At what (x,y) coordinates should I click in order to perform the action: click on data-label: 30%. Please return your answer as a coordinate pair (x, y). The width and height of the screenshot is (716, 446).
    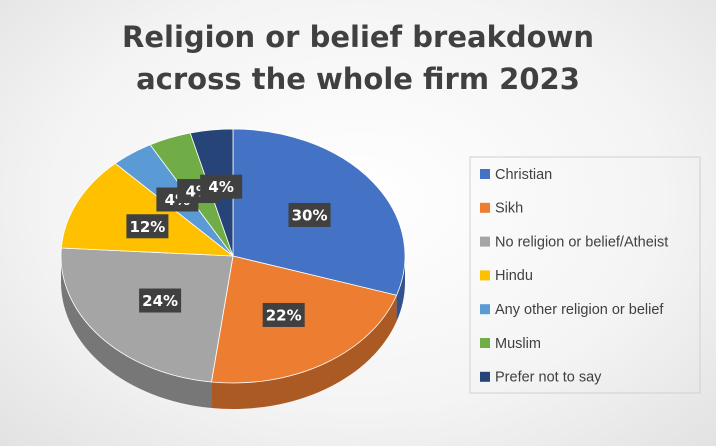
    Looking at the image, I should click on (310, 215).